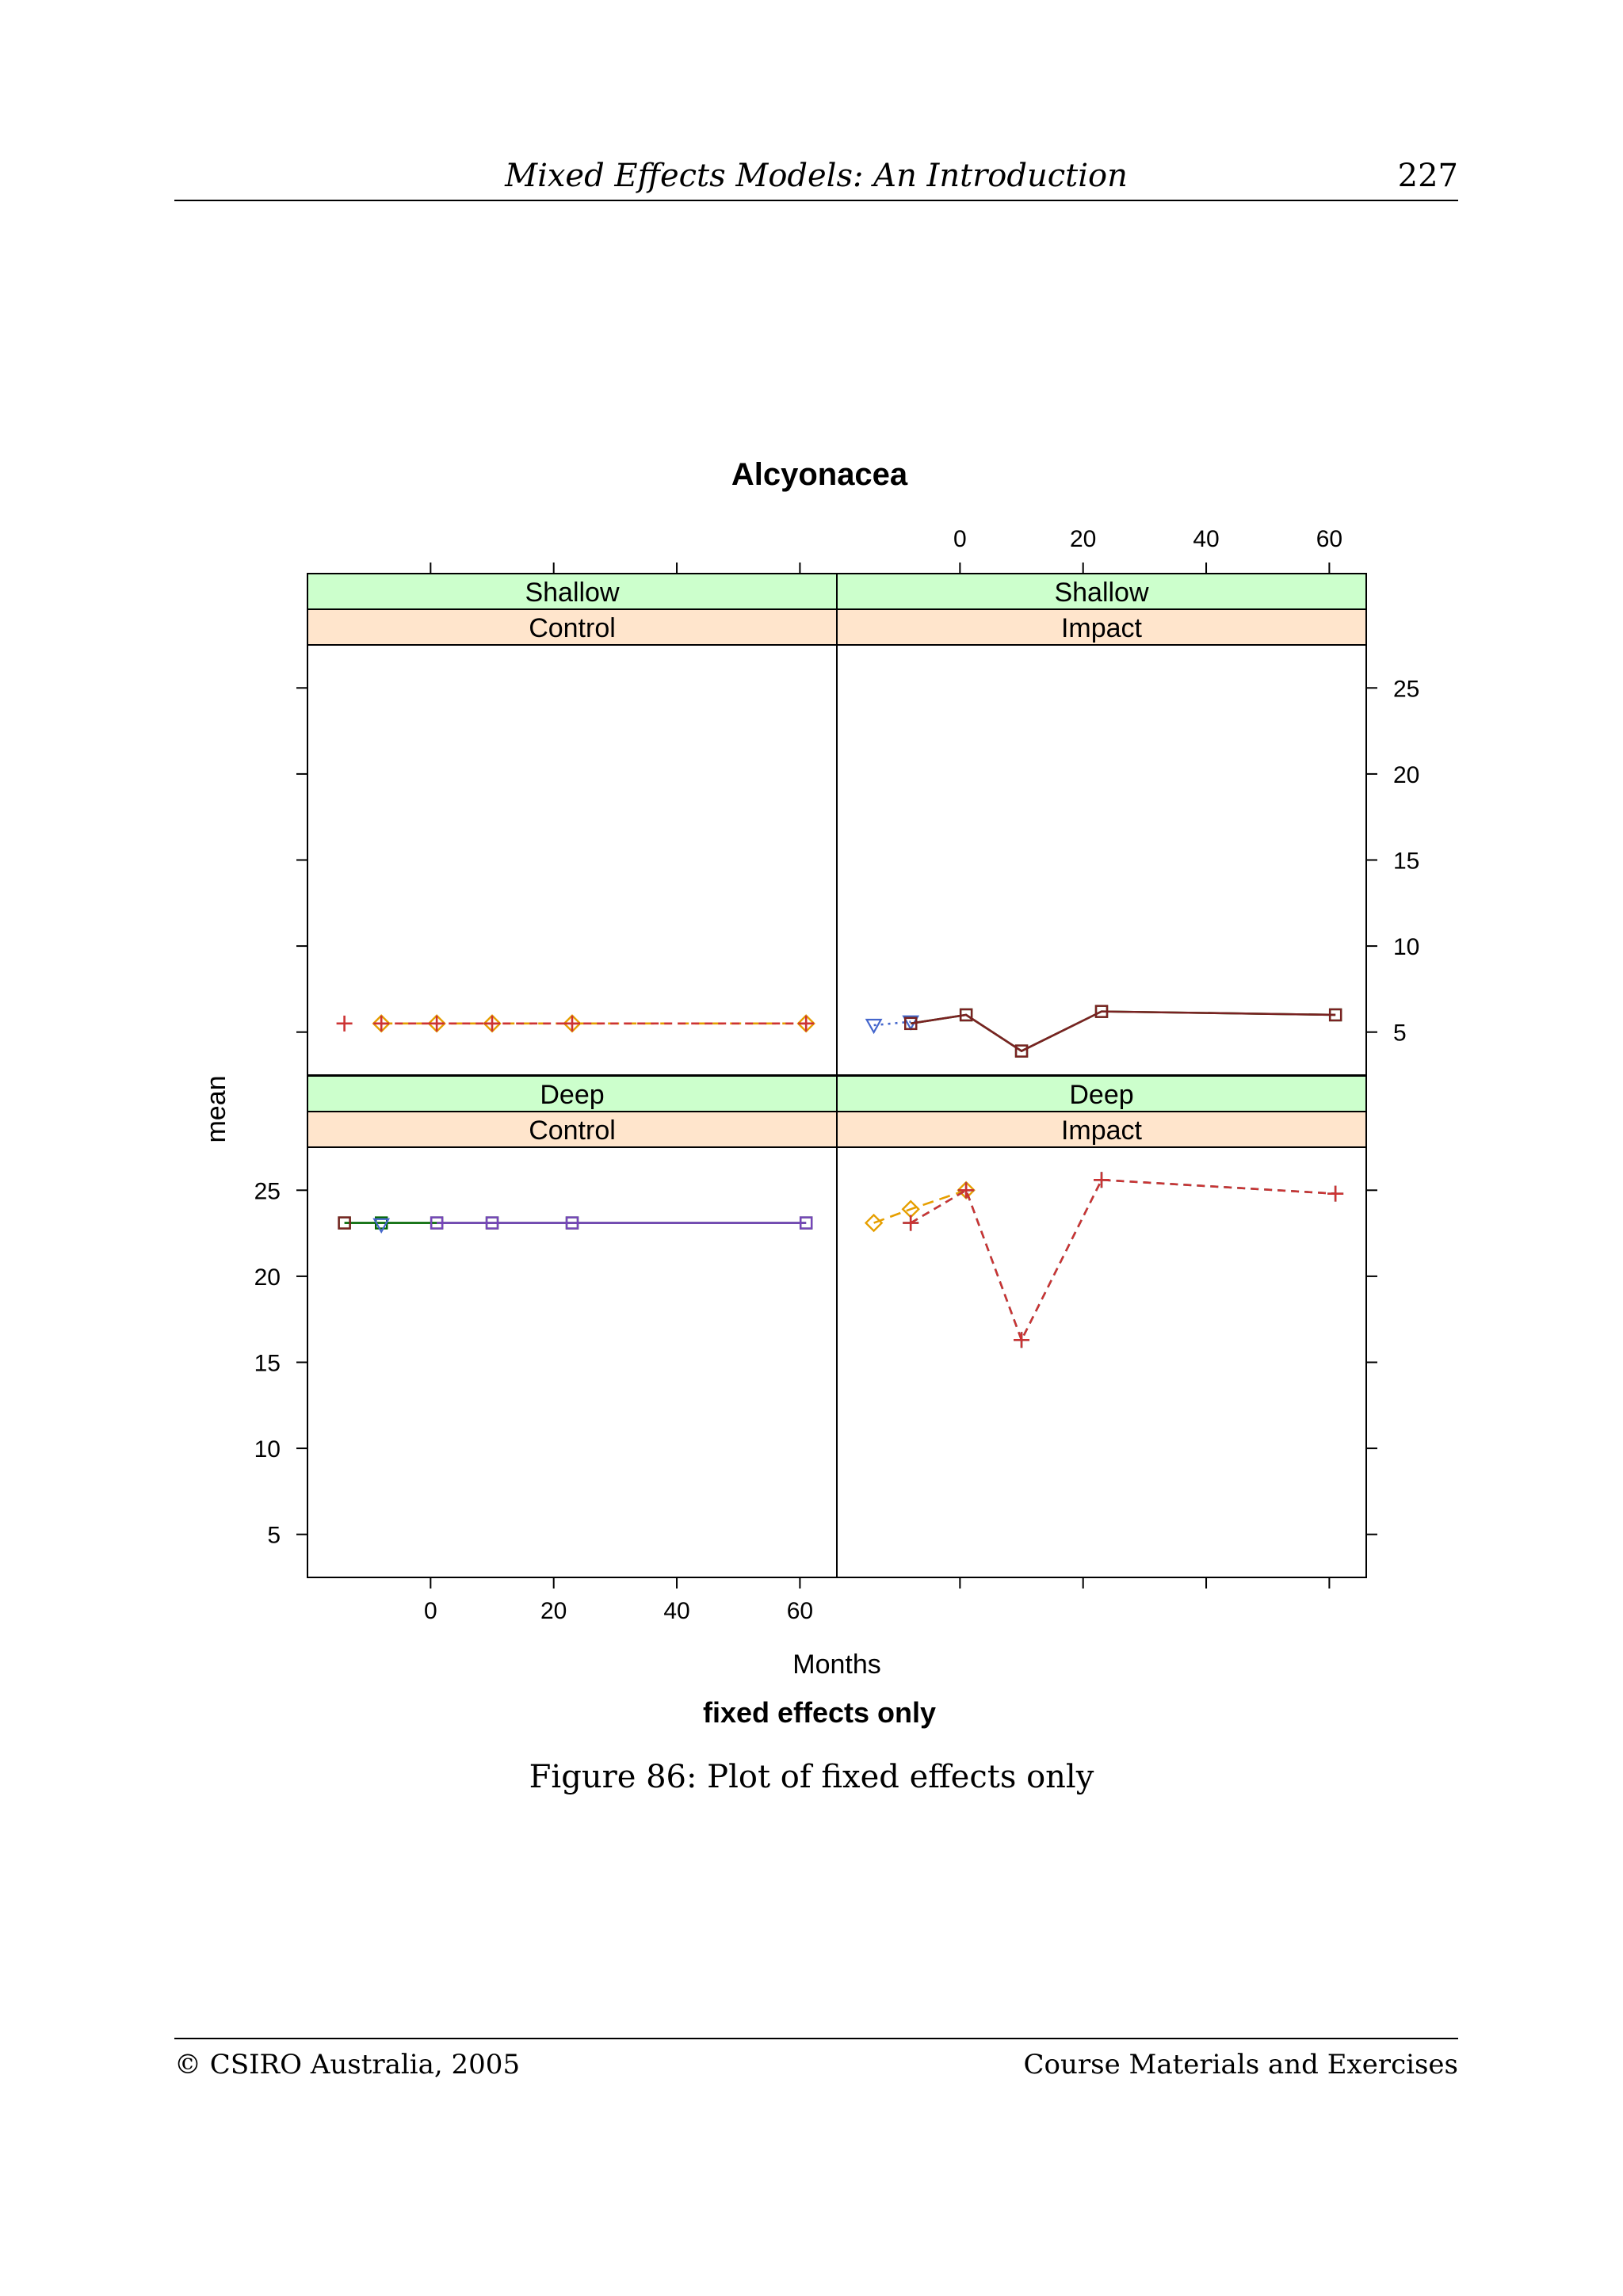  I want to click on chart-subtitle: fixed effects only, so click(819, 1712).